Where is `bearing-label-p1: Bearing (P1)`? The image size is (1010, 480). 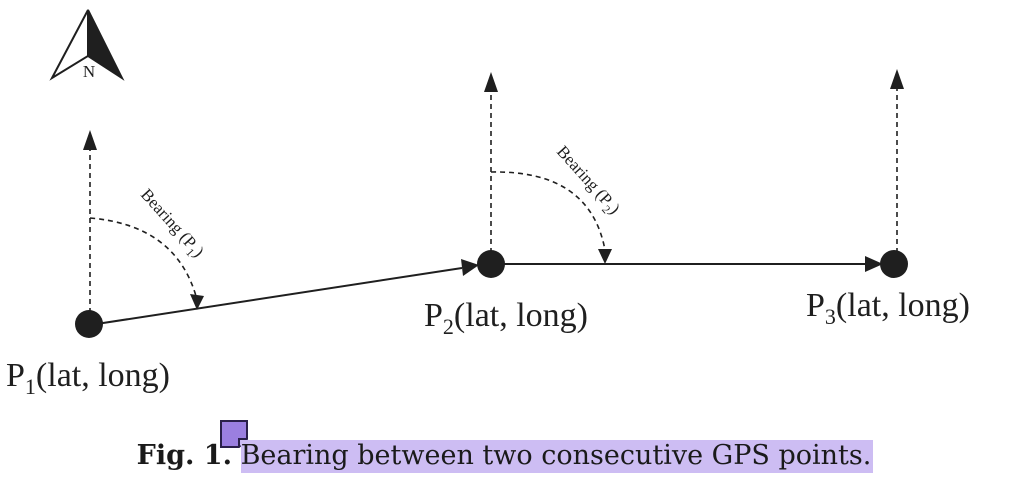 bearing-label-p1: Bearing (P1) is located at coordinates (171, 224).